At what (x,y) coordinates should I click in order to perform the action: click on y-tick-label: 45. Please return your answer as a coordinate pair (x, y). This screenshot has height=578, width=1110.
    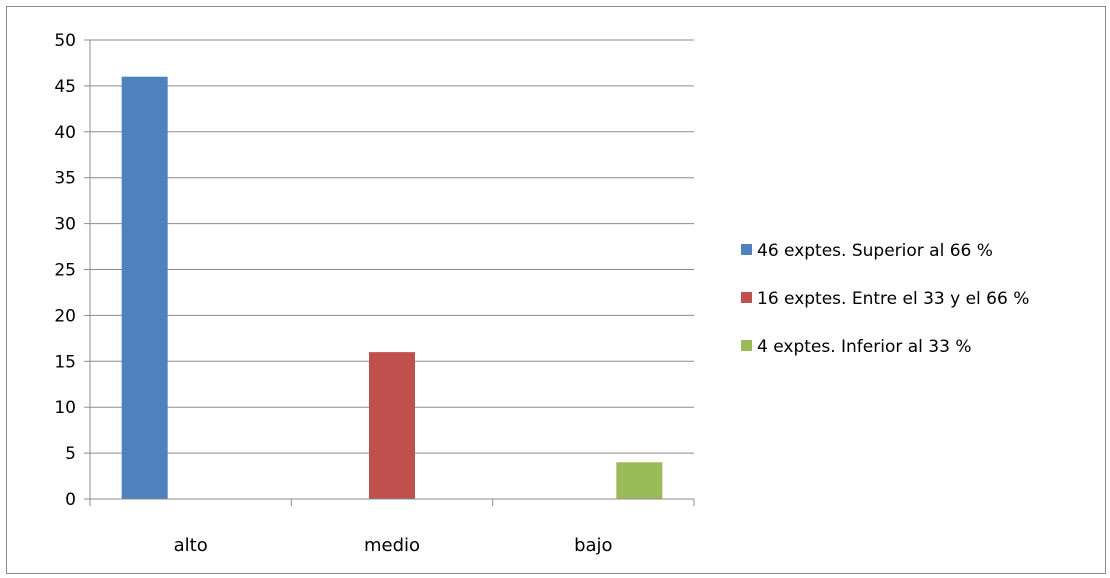
    Looking at the image, I should click on (65, 87).